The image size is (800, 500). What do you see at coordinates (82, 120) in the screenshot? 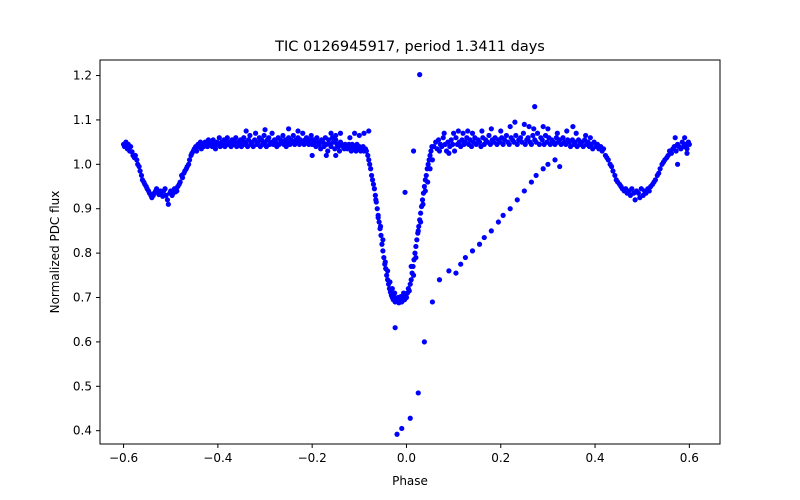
I see `y-tick-label: 1.1` at bounding box center [82, 120].